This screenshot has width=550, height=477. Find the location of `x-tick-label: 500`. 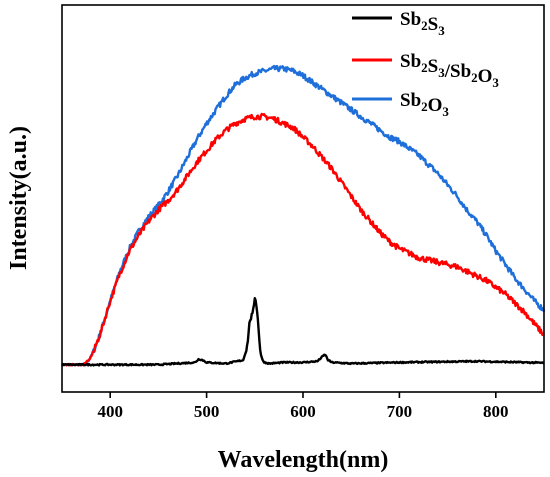

x-tick-label: 500 is located at coordinates (207, 411).